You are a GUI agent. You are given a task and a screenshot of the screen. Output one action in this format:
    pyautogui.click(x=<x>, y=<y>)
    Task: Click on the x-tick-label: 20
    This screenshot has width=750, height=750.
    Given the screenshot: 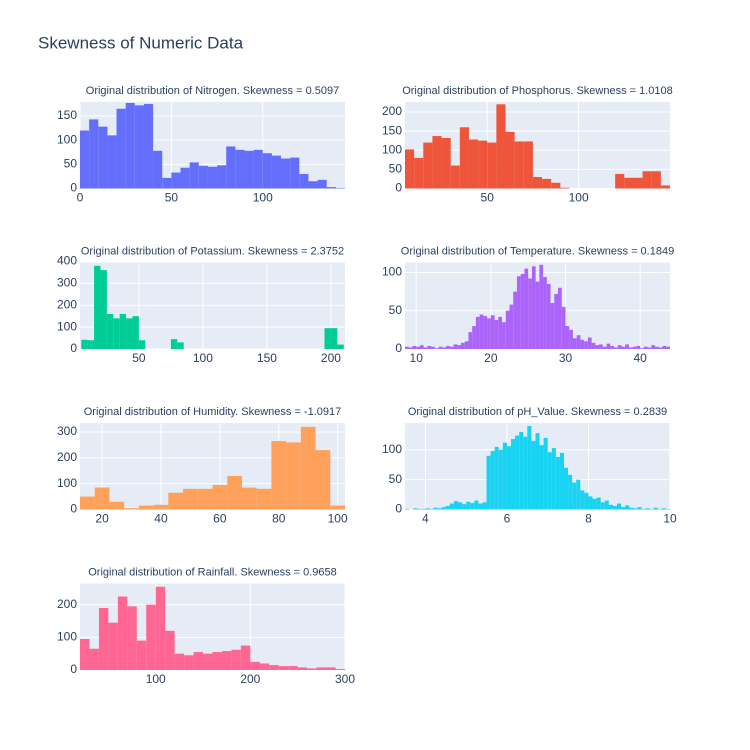 What is the action you would take?
    pyautogui.click(x=102, y=519)
    